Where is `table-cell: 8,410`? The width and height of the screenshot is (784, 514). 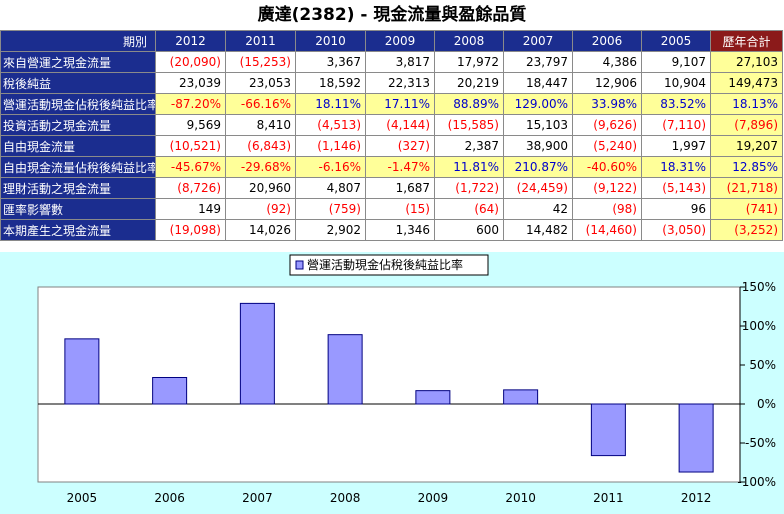
table-cell: 8,410 is located at coordinates (260, 125).